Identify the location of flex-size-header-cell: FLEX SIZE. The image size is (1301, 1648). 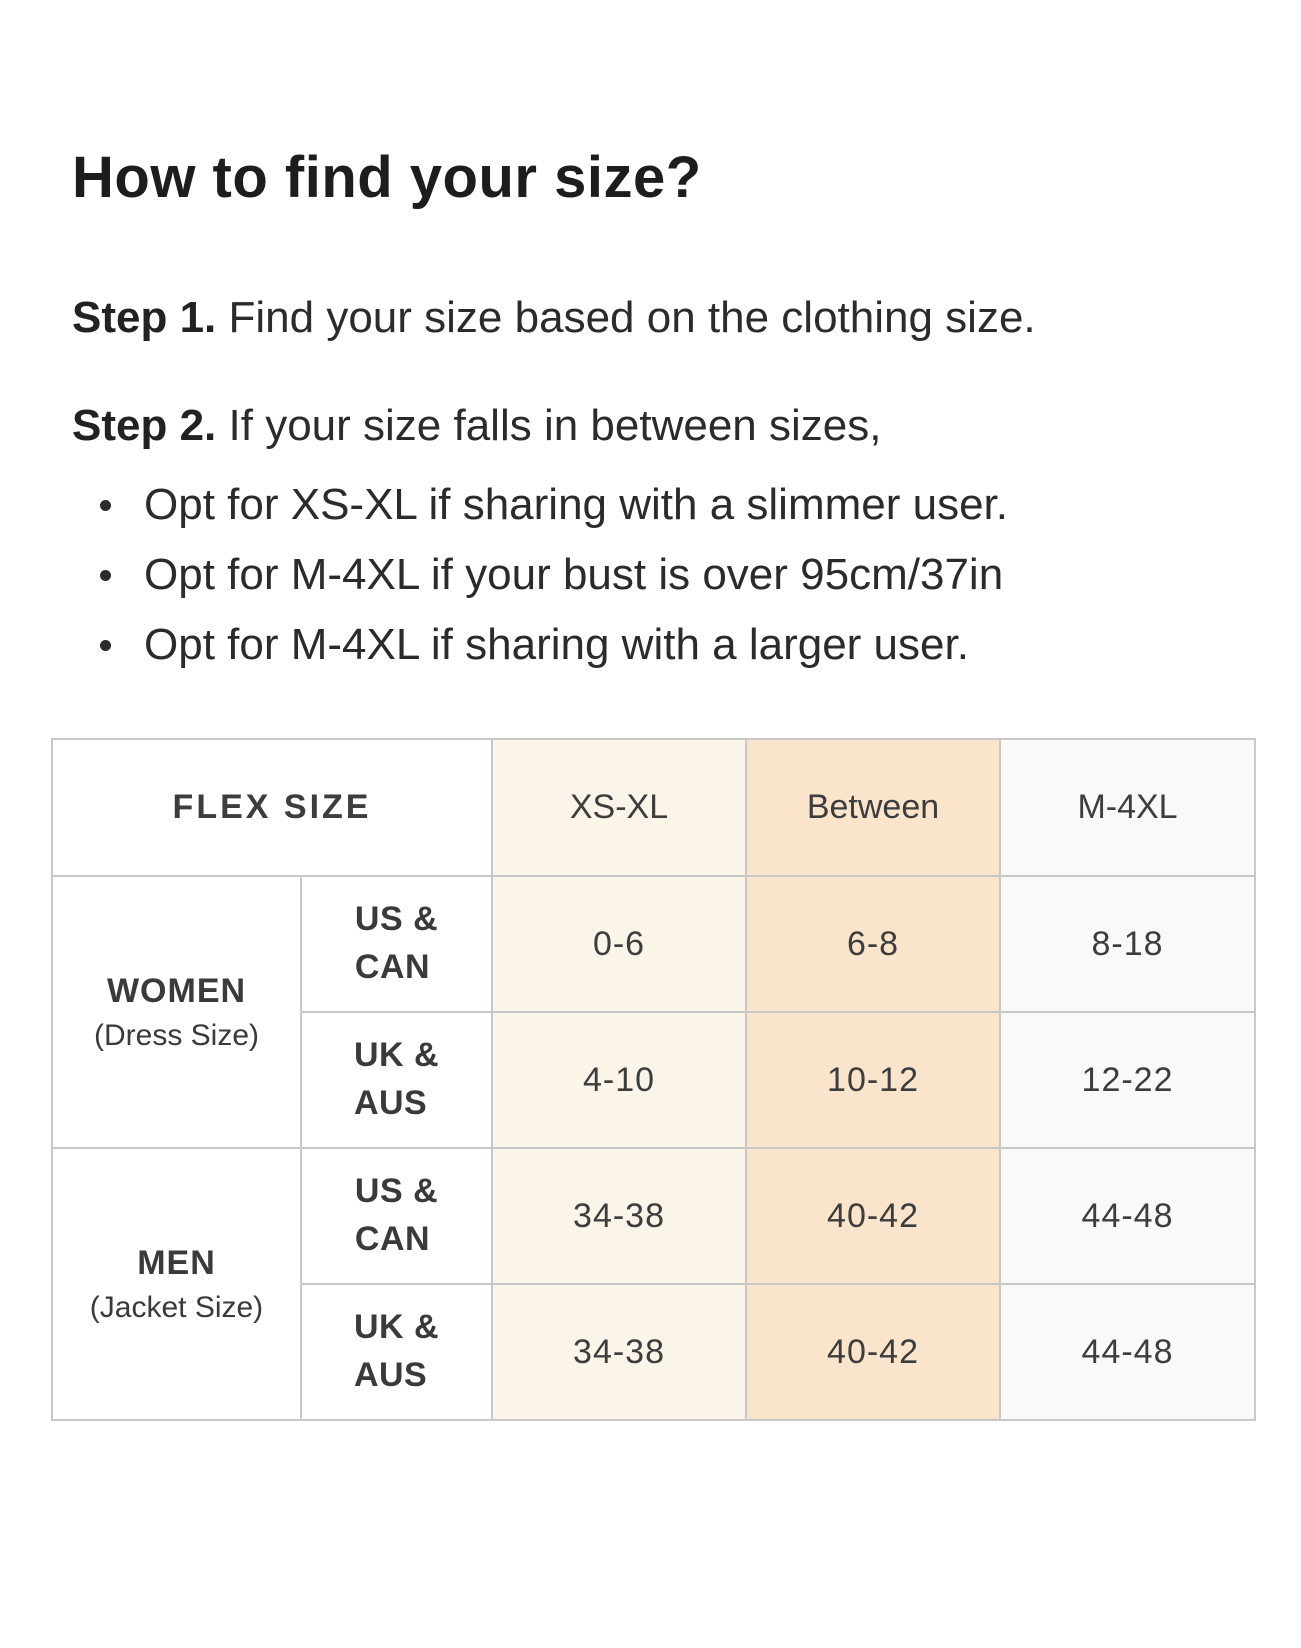
(272, 808).